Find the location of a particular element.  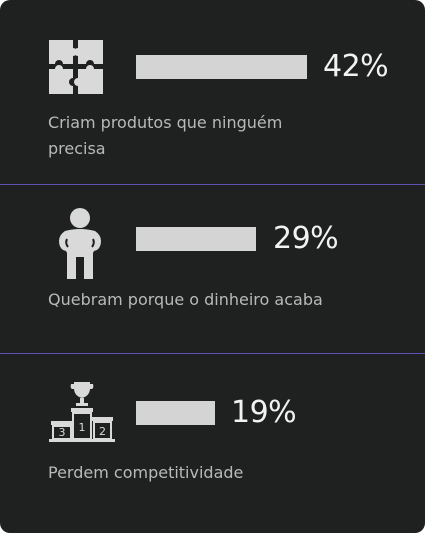

stat-label-line: Criam produtos que ninguém is located at coordinates (165, 122).